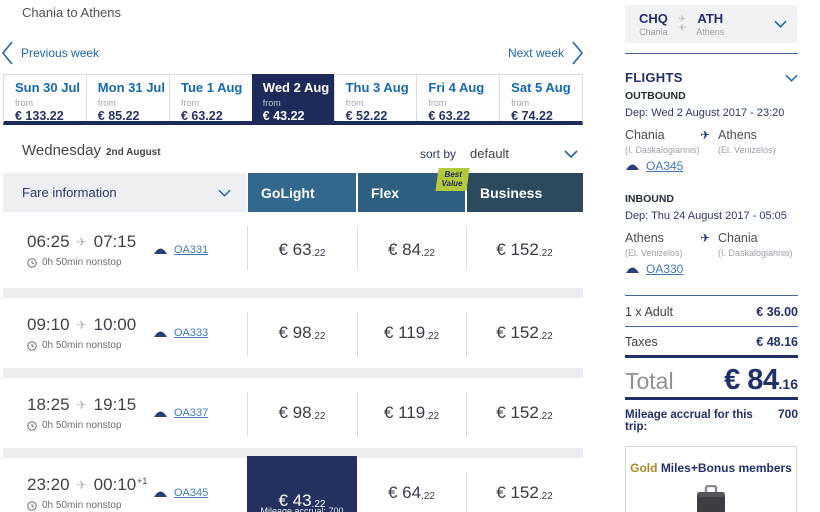 The image size is (820, 512). I want to click on flight-number-link: OA330, so click(665, 269).